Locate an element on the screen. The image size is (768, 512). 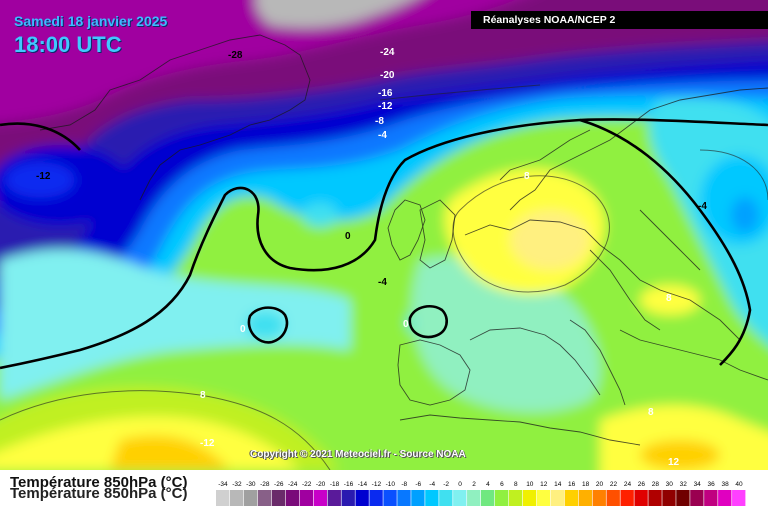
legend-tick-label: 8 is located at coordinates (516, 484).